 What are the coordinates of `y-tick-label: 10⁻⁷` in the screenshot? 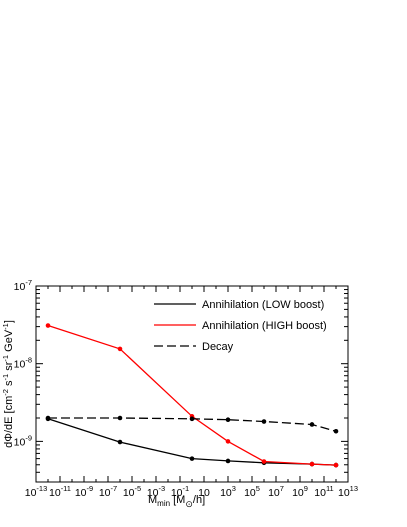 It's located at (23, 285).